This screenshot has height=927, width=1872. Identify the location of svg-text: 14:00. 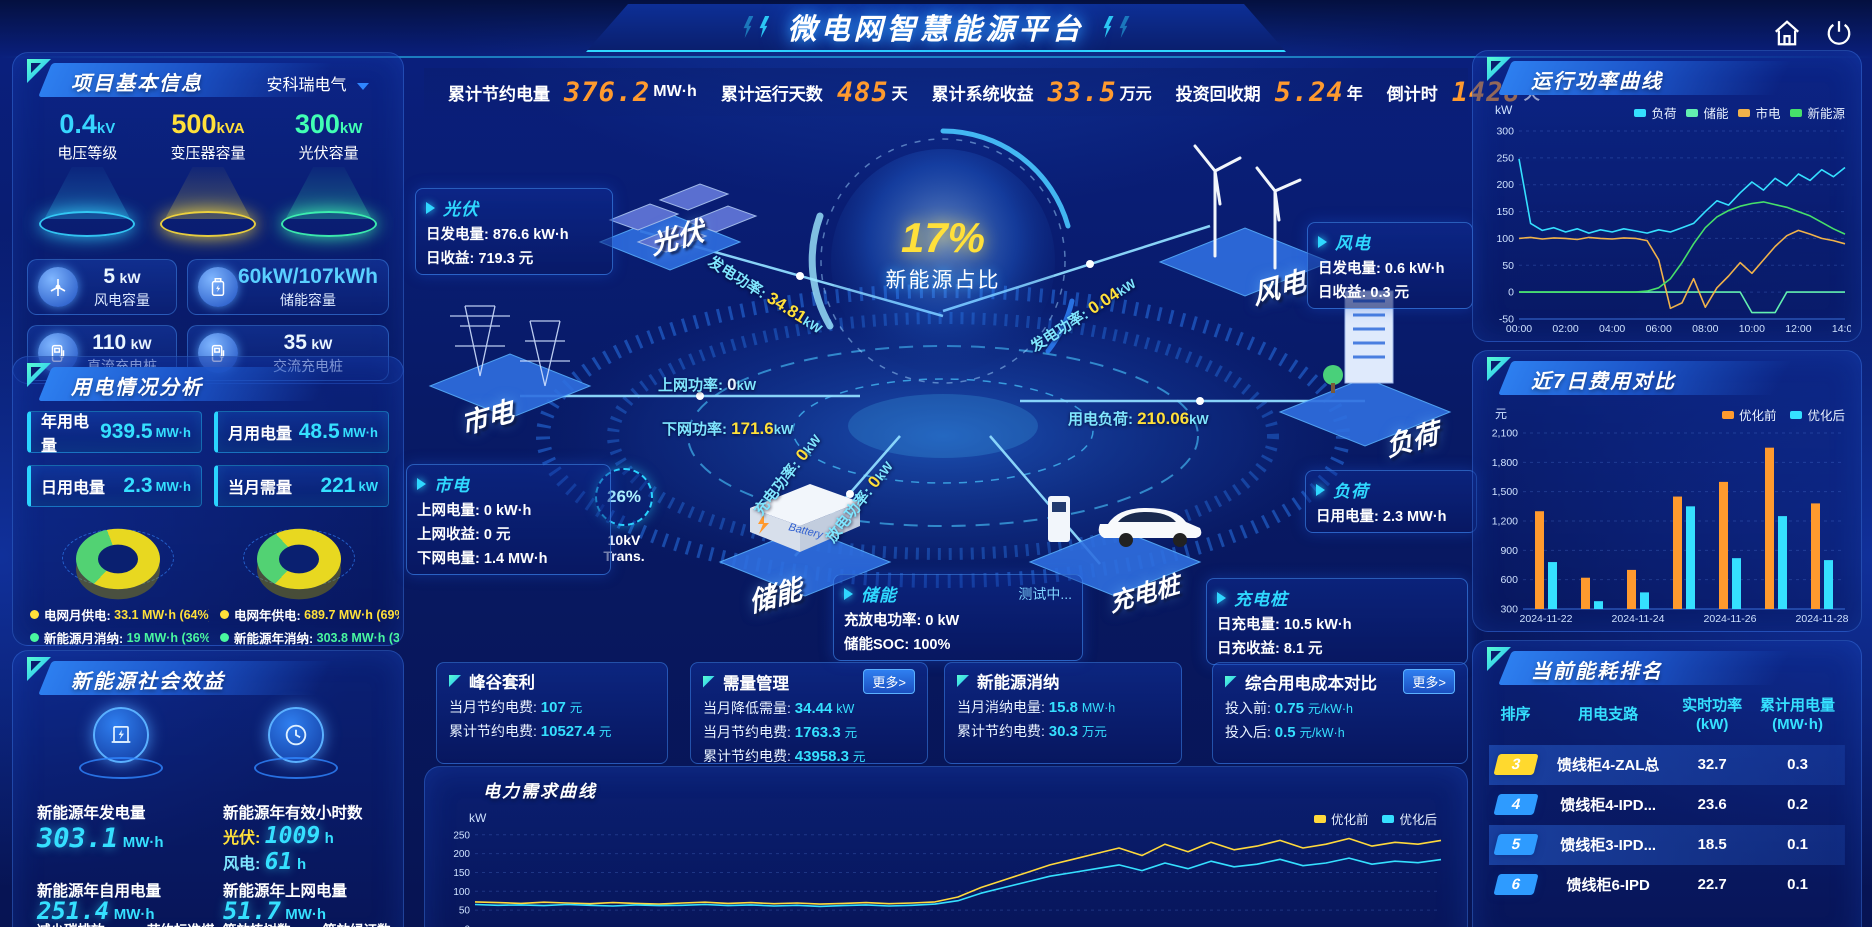
(1841, 329).